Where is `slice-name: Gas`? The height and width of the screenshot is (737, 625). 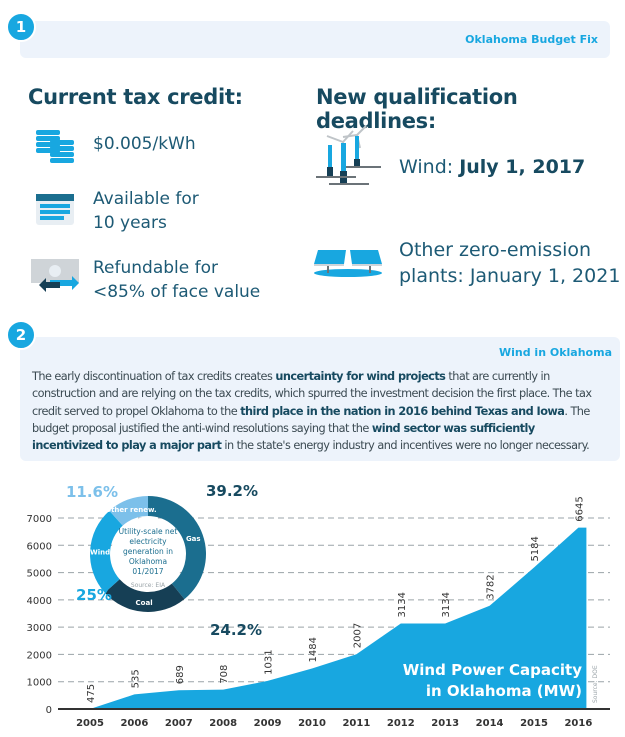 slice-name: Gas is located at coordinates (193, 539).